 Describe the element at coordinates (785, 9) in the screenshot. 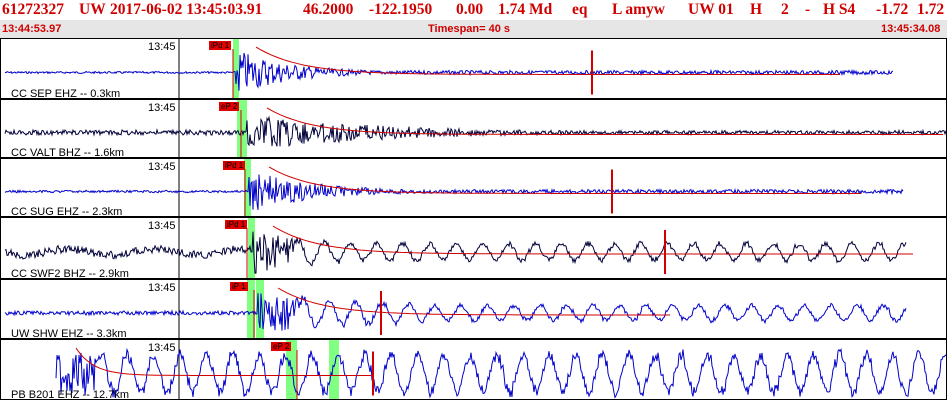

I see `pick-count: 2` at that location.